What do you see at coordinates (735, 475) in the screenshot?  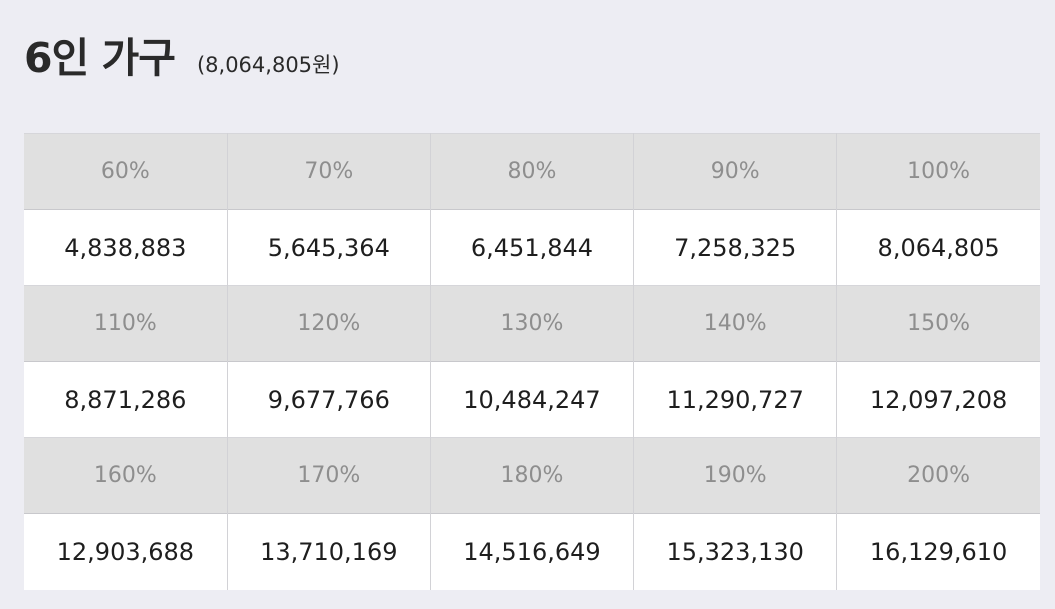 I see `percent-cell: 190%` at bounding box center [735, 475].